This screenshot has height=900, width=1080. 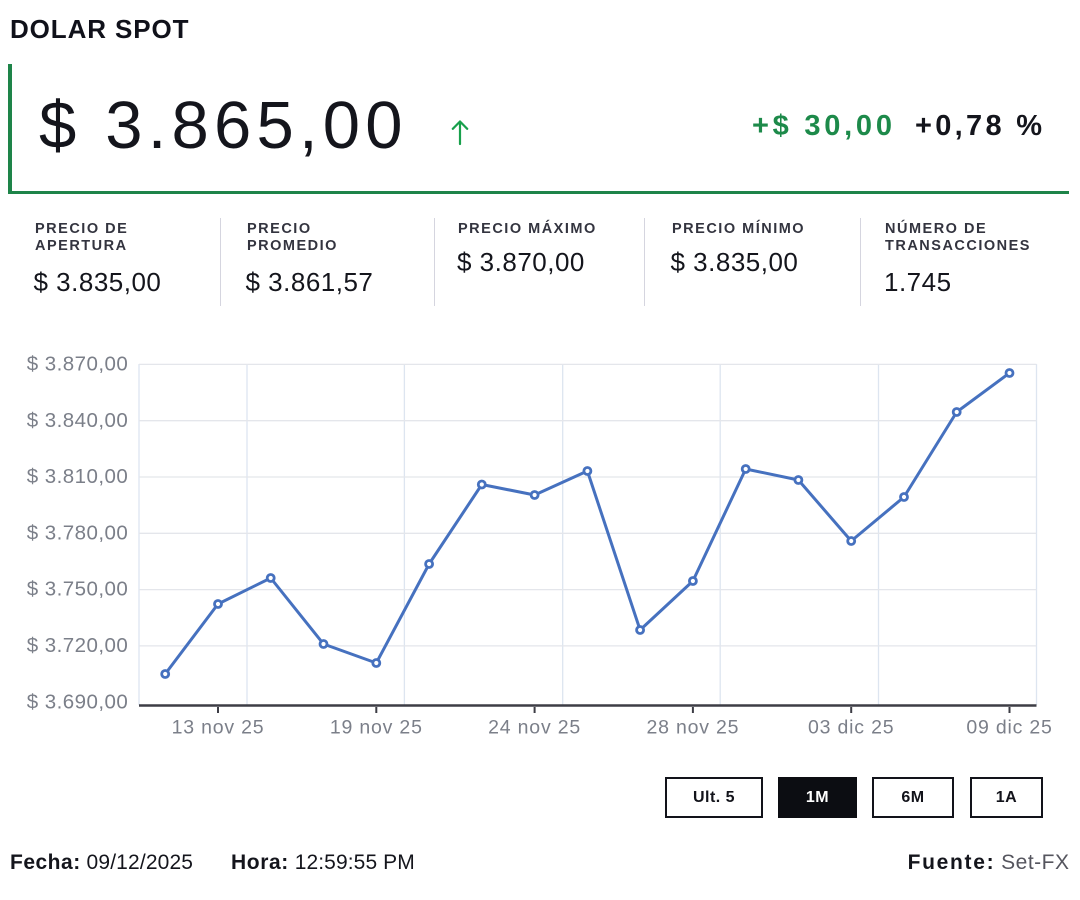 What do you see at coordinates (77, 364) in the screenshot?
I see `svg-text: $ 3.870,00` at bounding box center [77, 364].